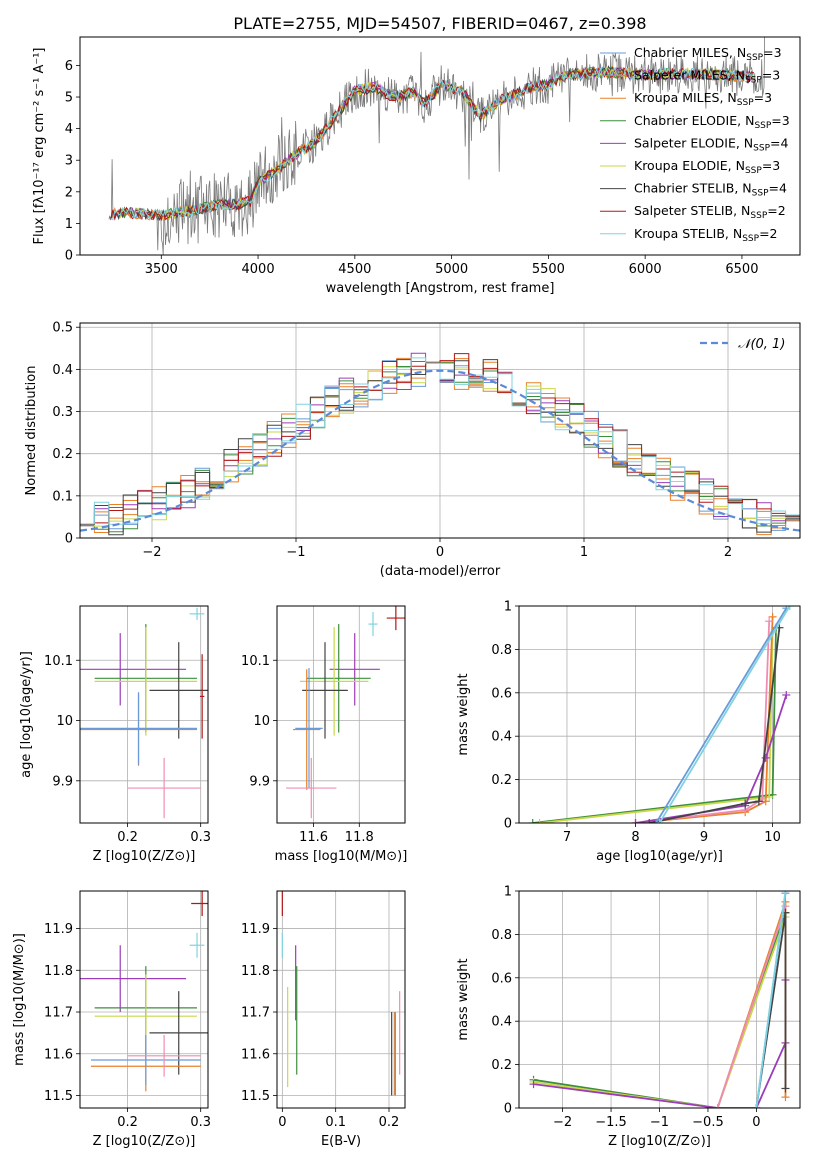  Describe the element at coordinates (703, 99) in the screenshot. I see `legend-label: Kroupa MILES, NSSP=3` at that location.